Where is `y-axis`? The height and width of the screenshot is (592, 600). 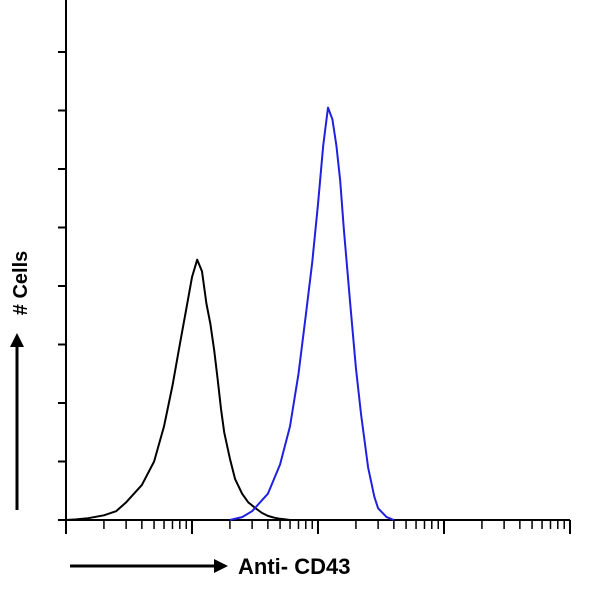 y-axis is located at coordinates (62, 260).